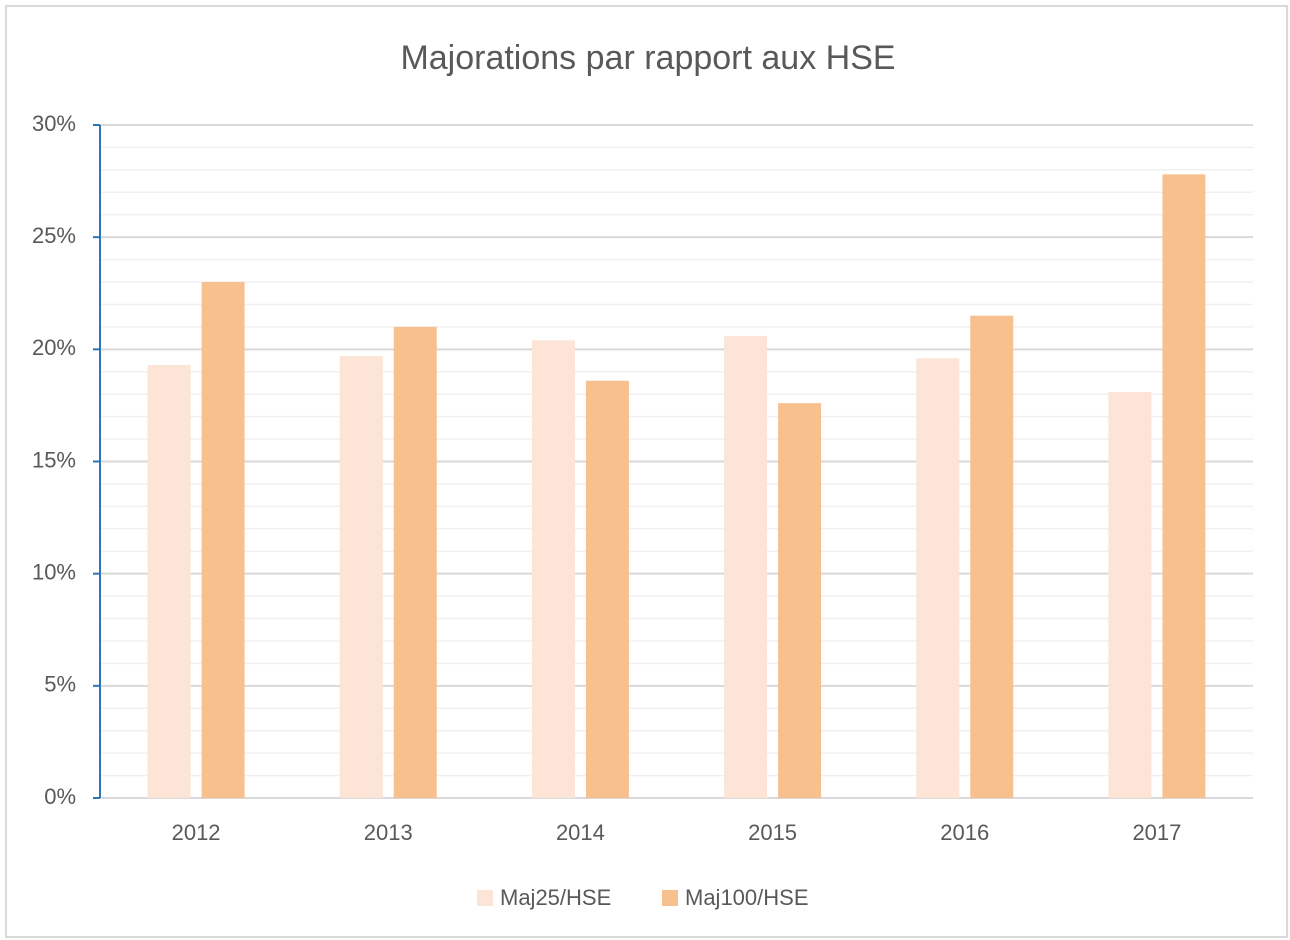  I want to click on x-tick-label: 2014, so click(580, 832).